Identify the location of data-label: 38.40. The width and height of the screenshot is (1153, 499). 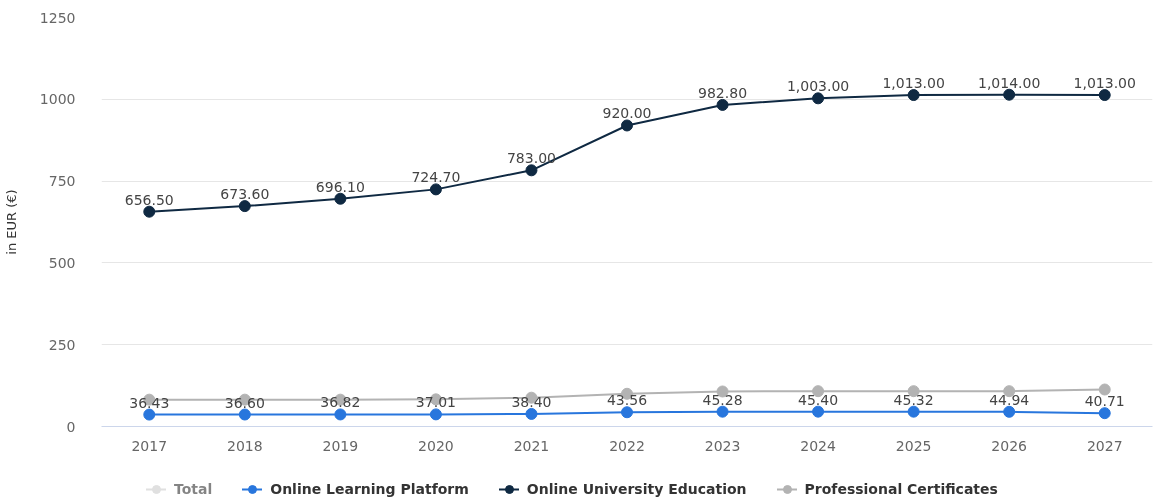
(531, 401).